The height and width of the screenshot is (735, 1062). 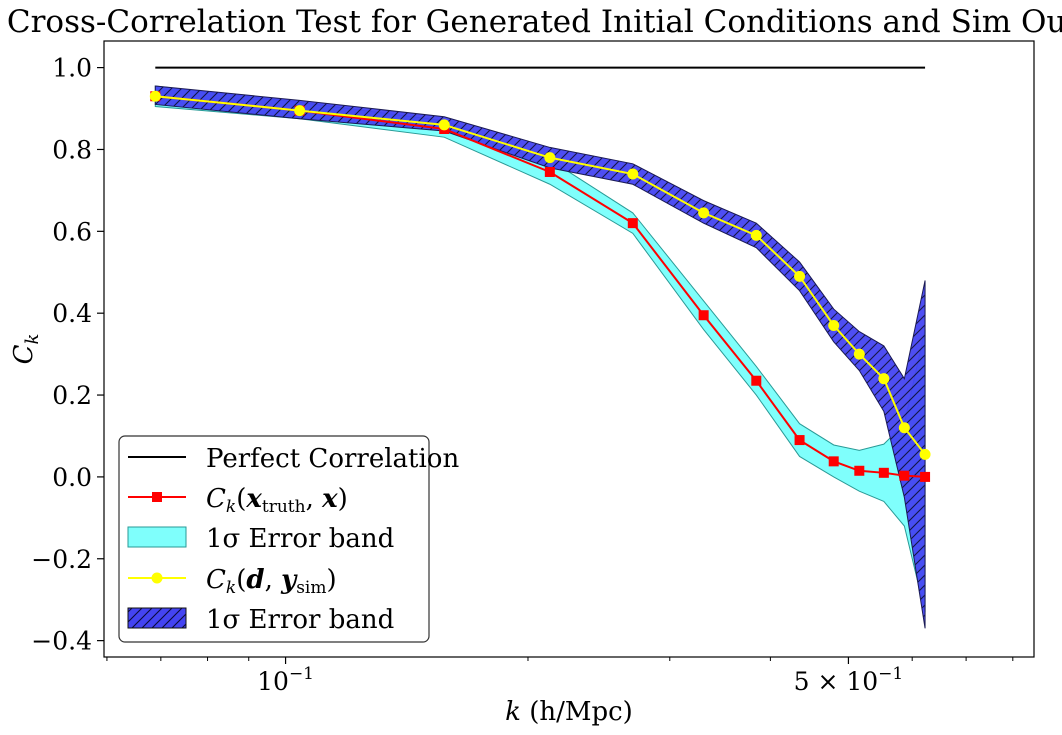 I want to click on legend-frame, so click(x=274, y=539).